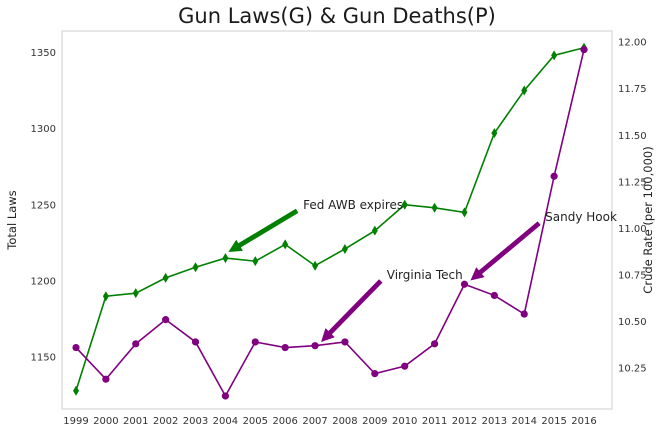 This screenshot has height=431, width=662. Describe the element at coordinates (632, 182) in the screenshot. I see `right-tick-label: 11.25` at that location.